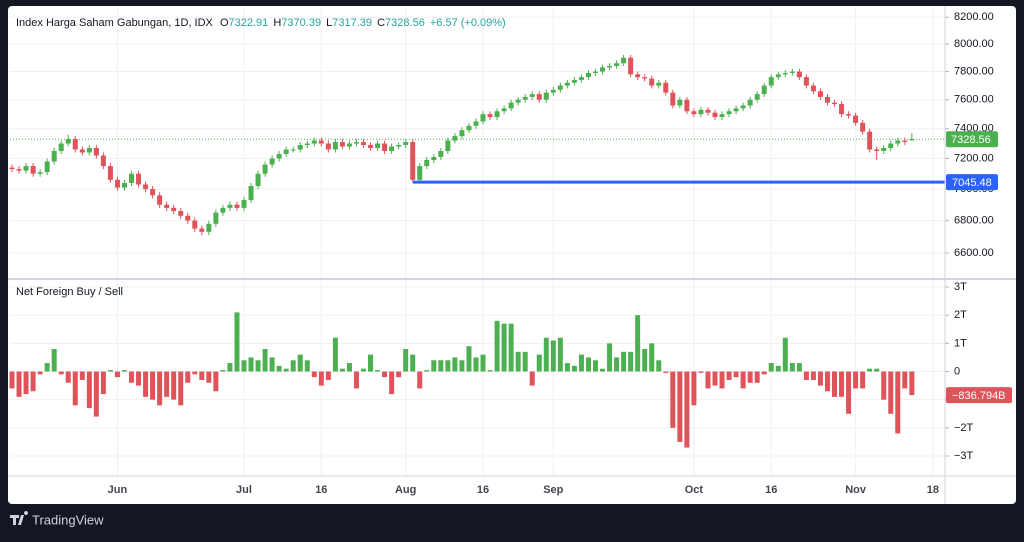 The height and width of the screenshot is (542, 1024). What do you see at coordinates (69, 292) in the screenshot?
I see `pane-title: Net Foreign Buy / Sell` at bounding box center [69, 292].